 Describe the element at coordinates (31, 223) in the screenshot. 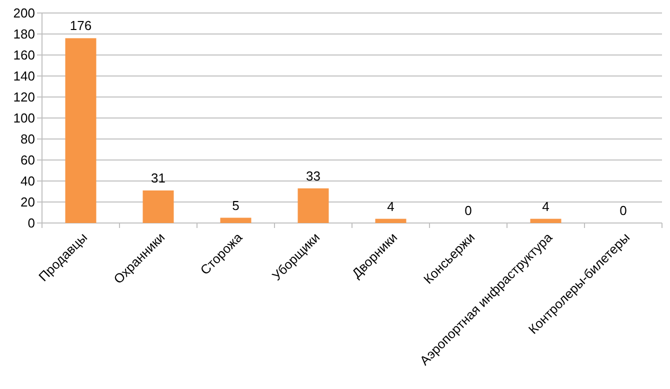

I see `y-tick-label: 0` at that location.